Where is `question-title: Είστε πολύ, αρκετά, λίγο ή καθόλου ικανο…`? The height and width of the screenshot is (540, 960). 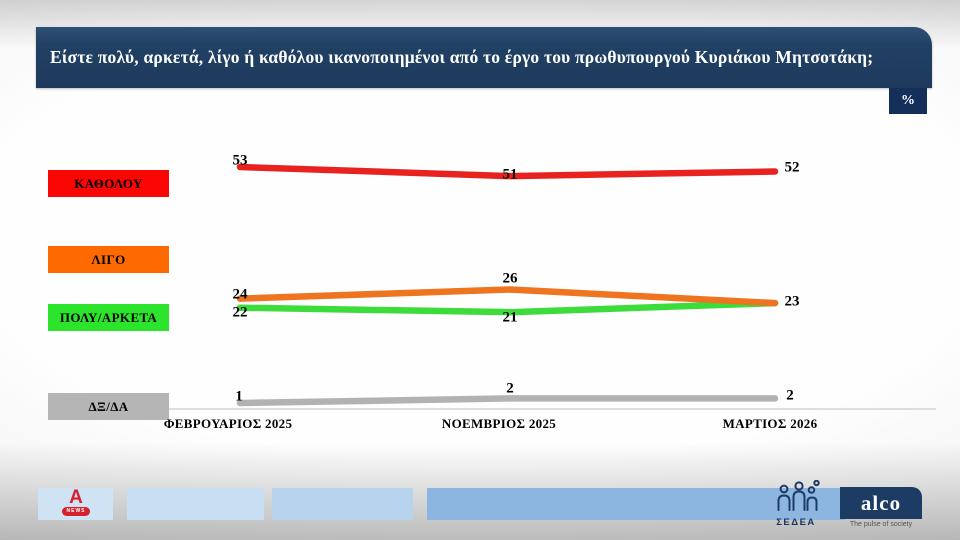
question-title: Είστε πολύ, αρκετά, λίγο ή καθόλου ικανο… is located at coordinates (462, 57).